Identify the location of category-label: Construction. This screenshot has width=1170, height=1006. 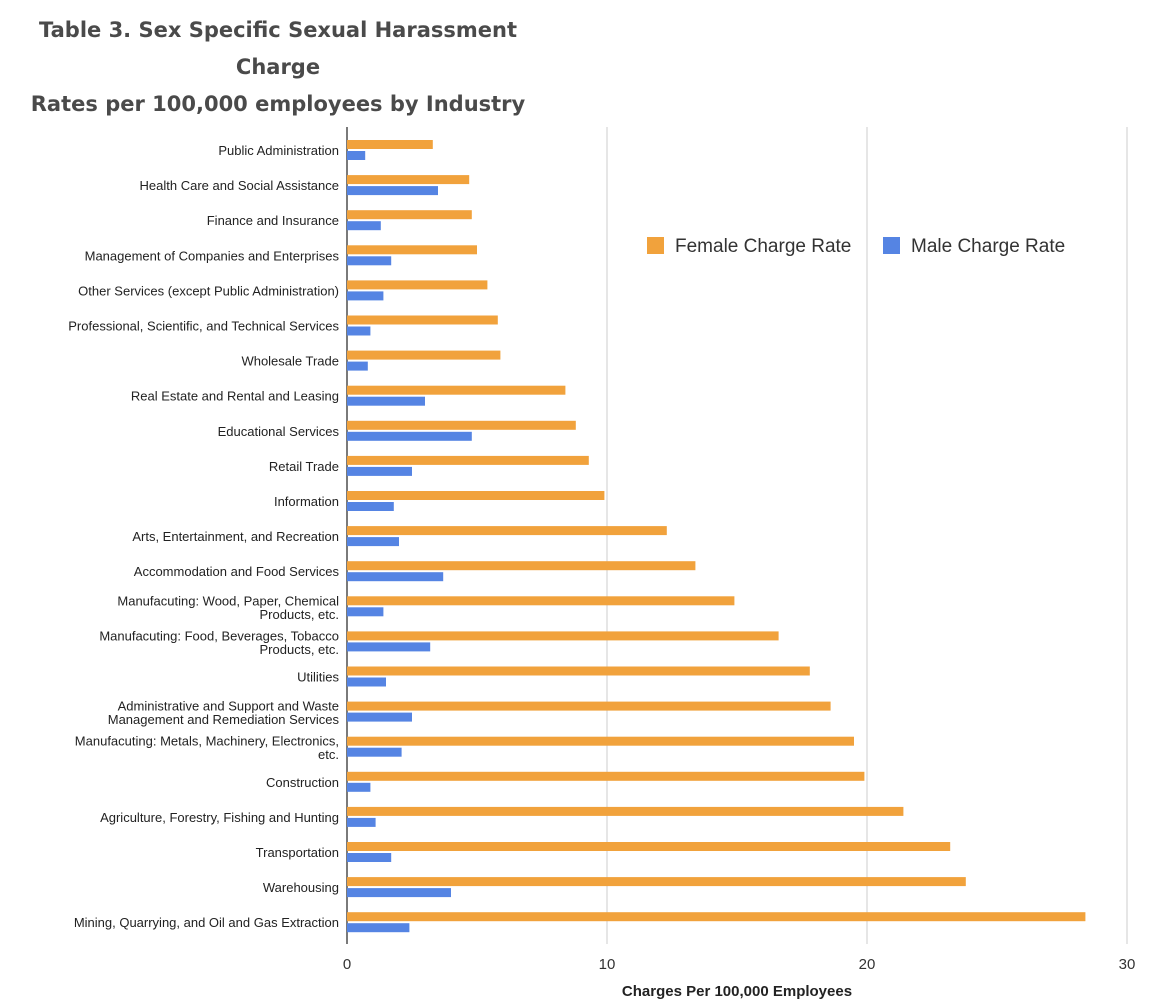
(302, 782).